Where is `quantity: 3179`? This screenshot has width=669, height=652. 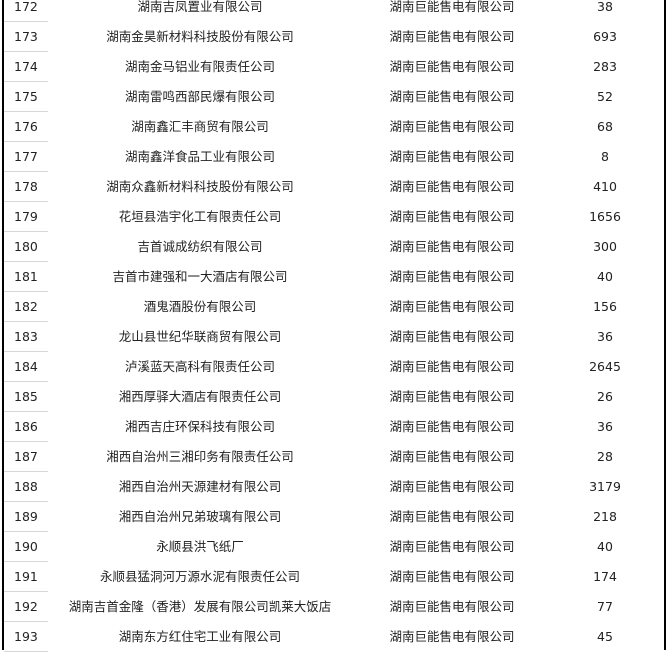
quantity: 3179 is located at coordinates (605, 486).